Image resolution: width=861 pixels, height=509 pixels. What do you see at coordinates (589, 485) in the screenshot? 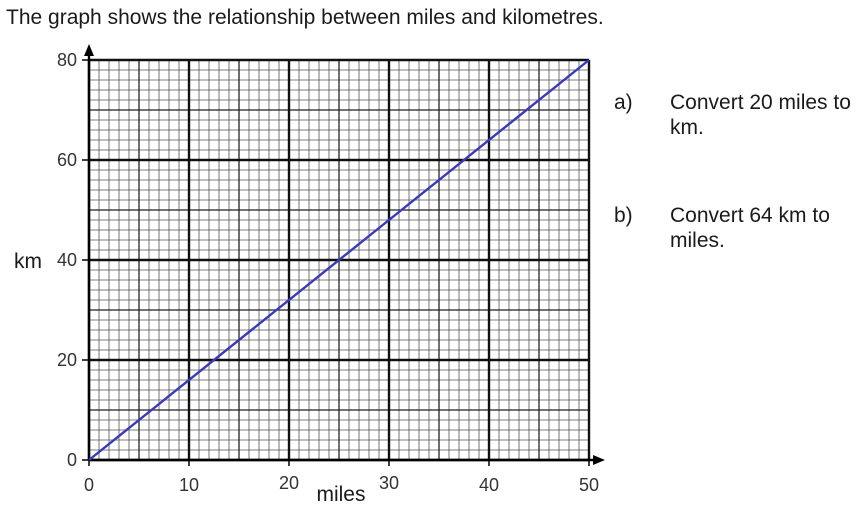
I see `x-tick-label: 50` at bounding box center [589, 485].